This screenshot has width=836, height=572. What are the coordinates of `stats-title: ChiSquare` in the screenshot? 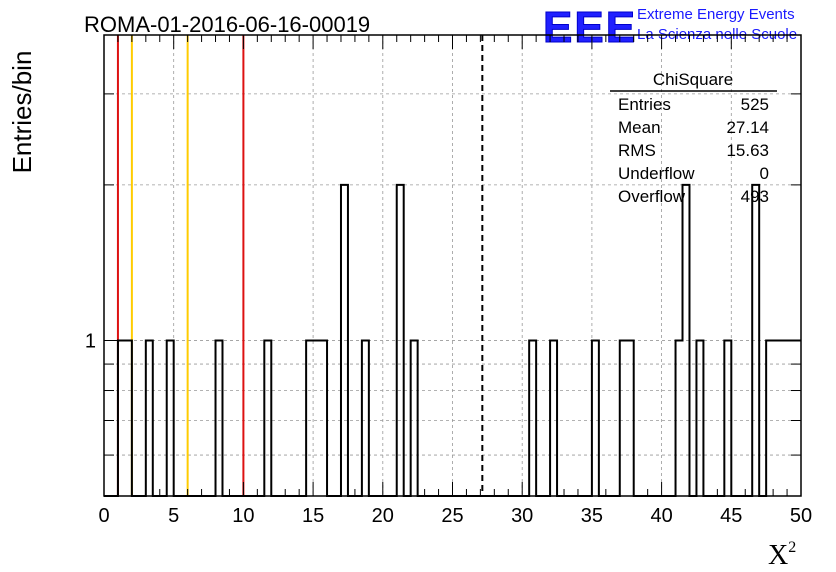 It's located at (693, 79).